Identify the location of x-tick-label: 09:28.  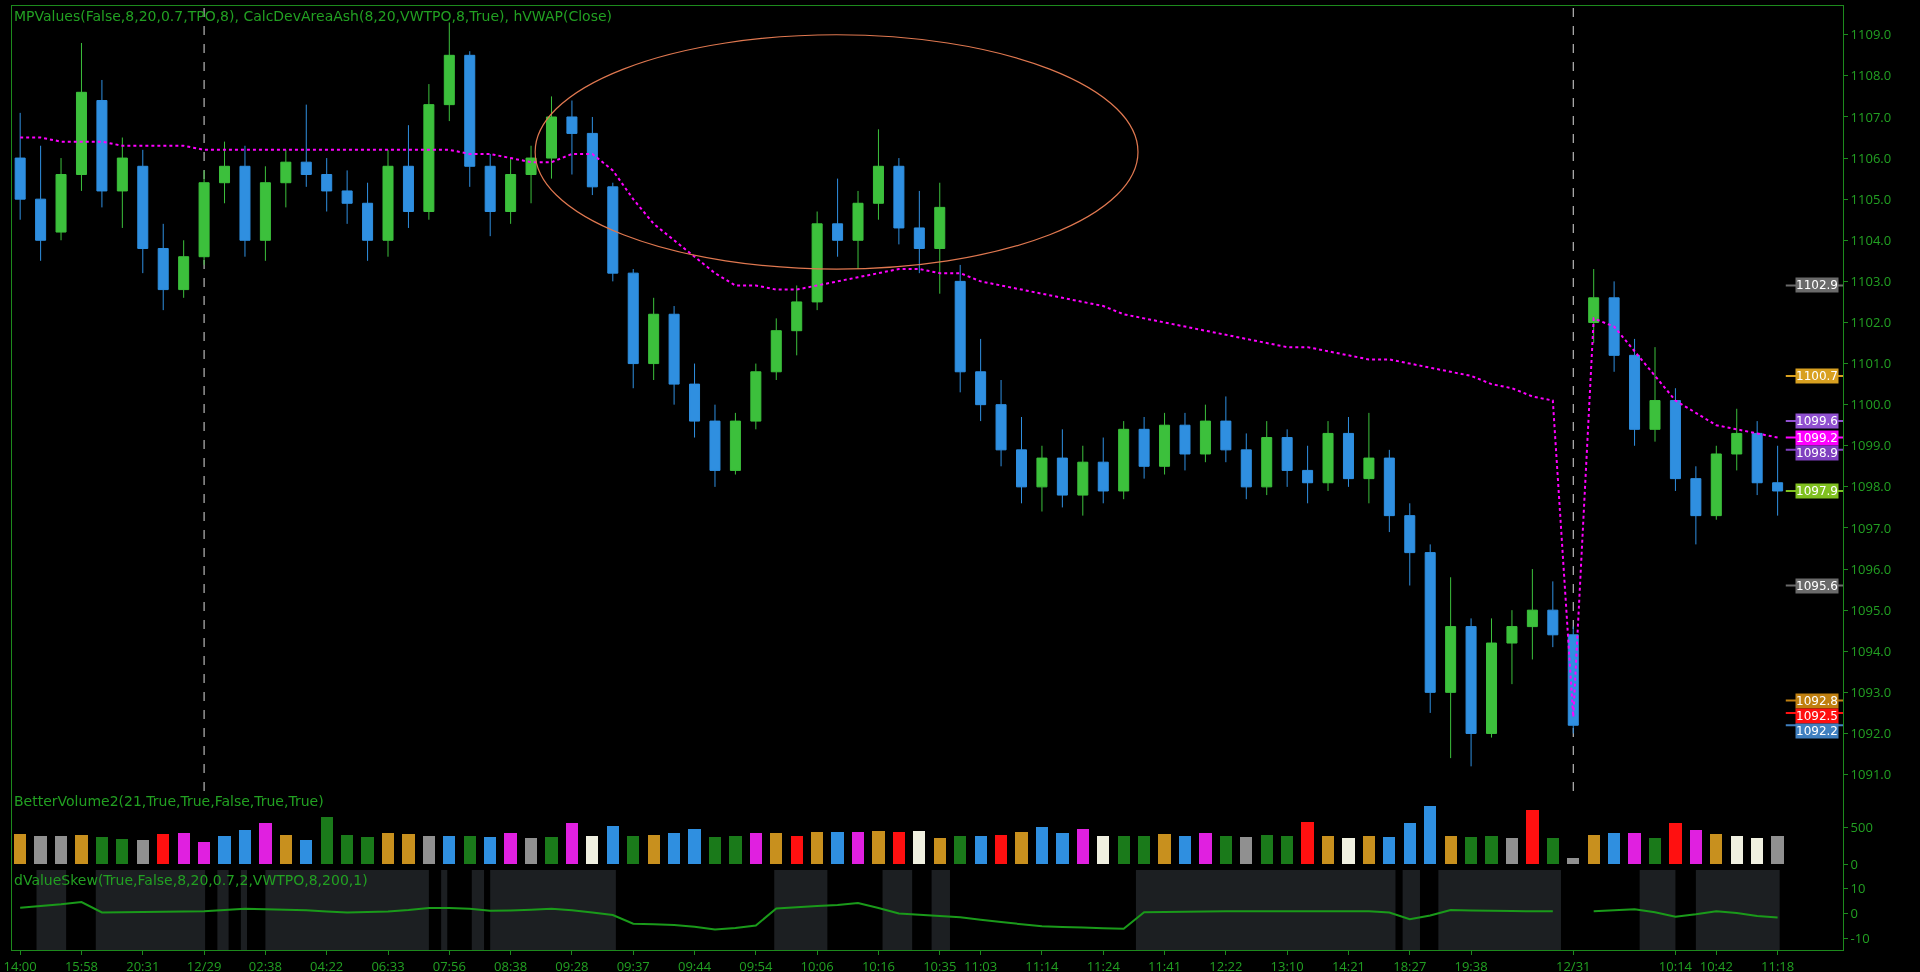
(572, 964).